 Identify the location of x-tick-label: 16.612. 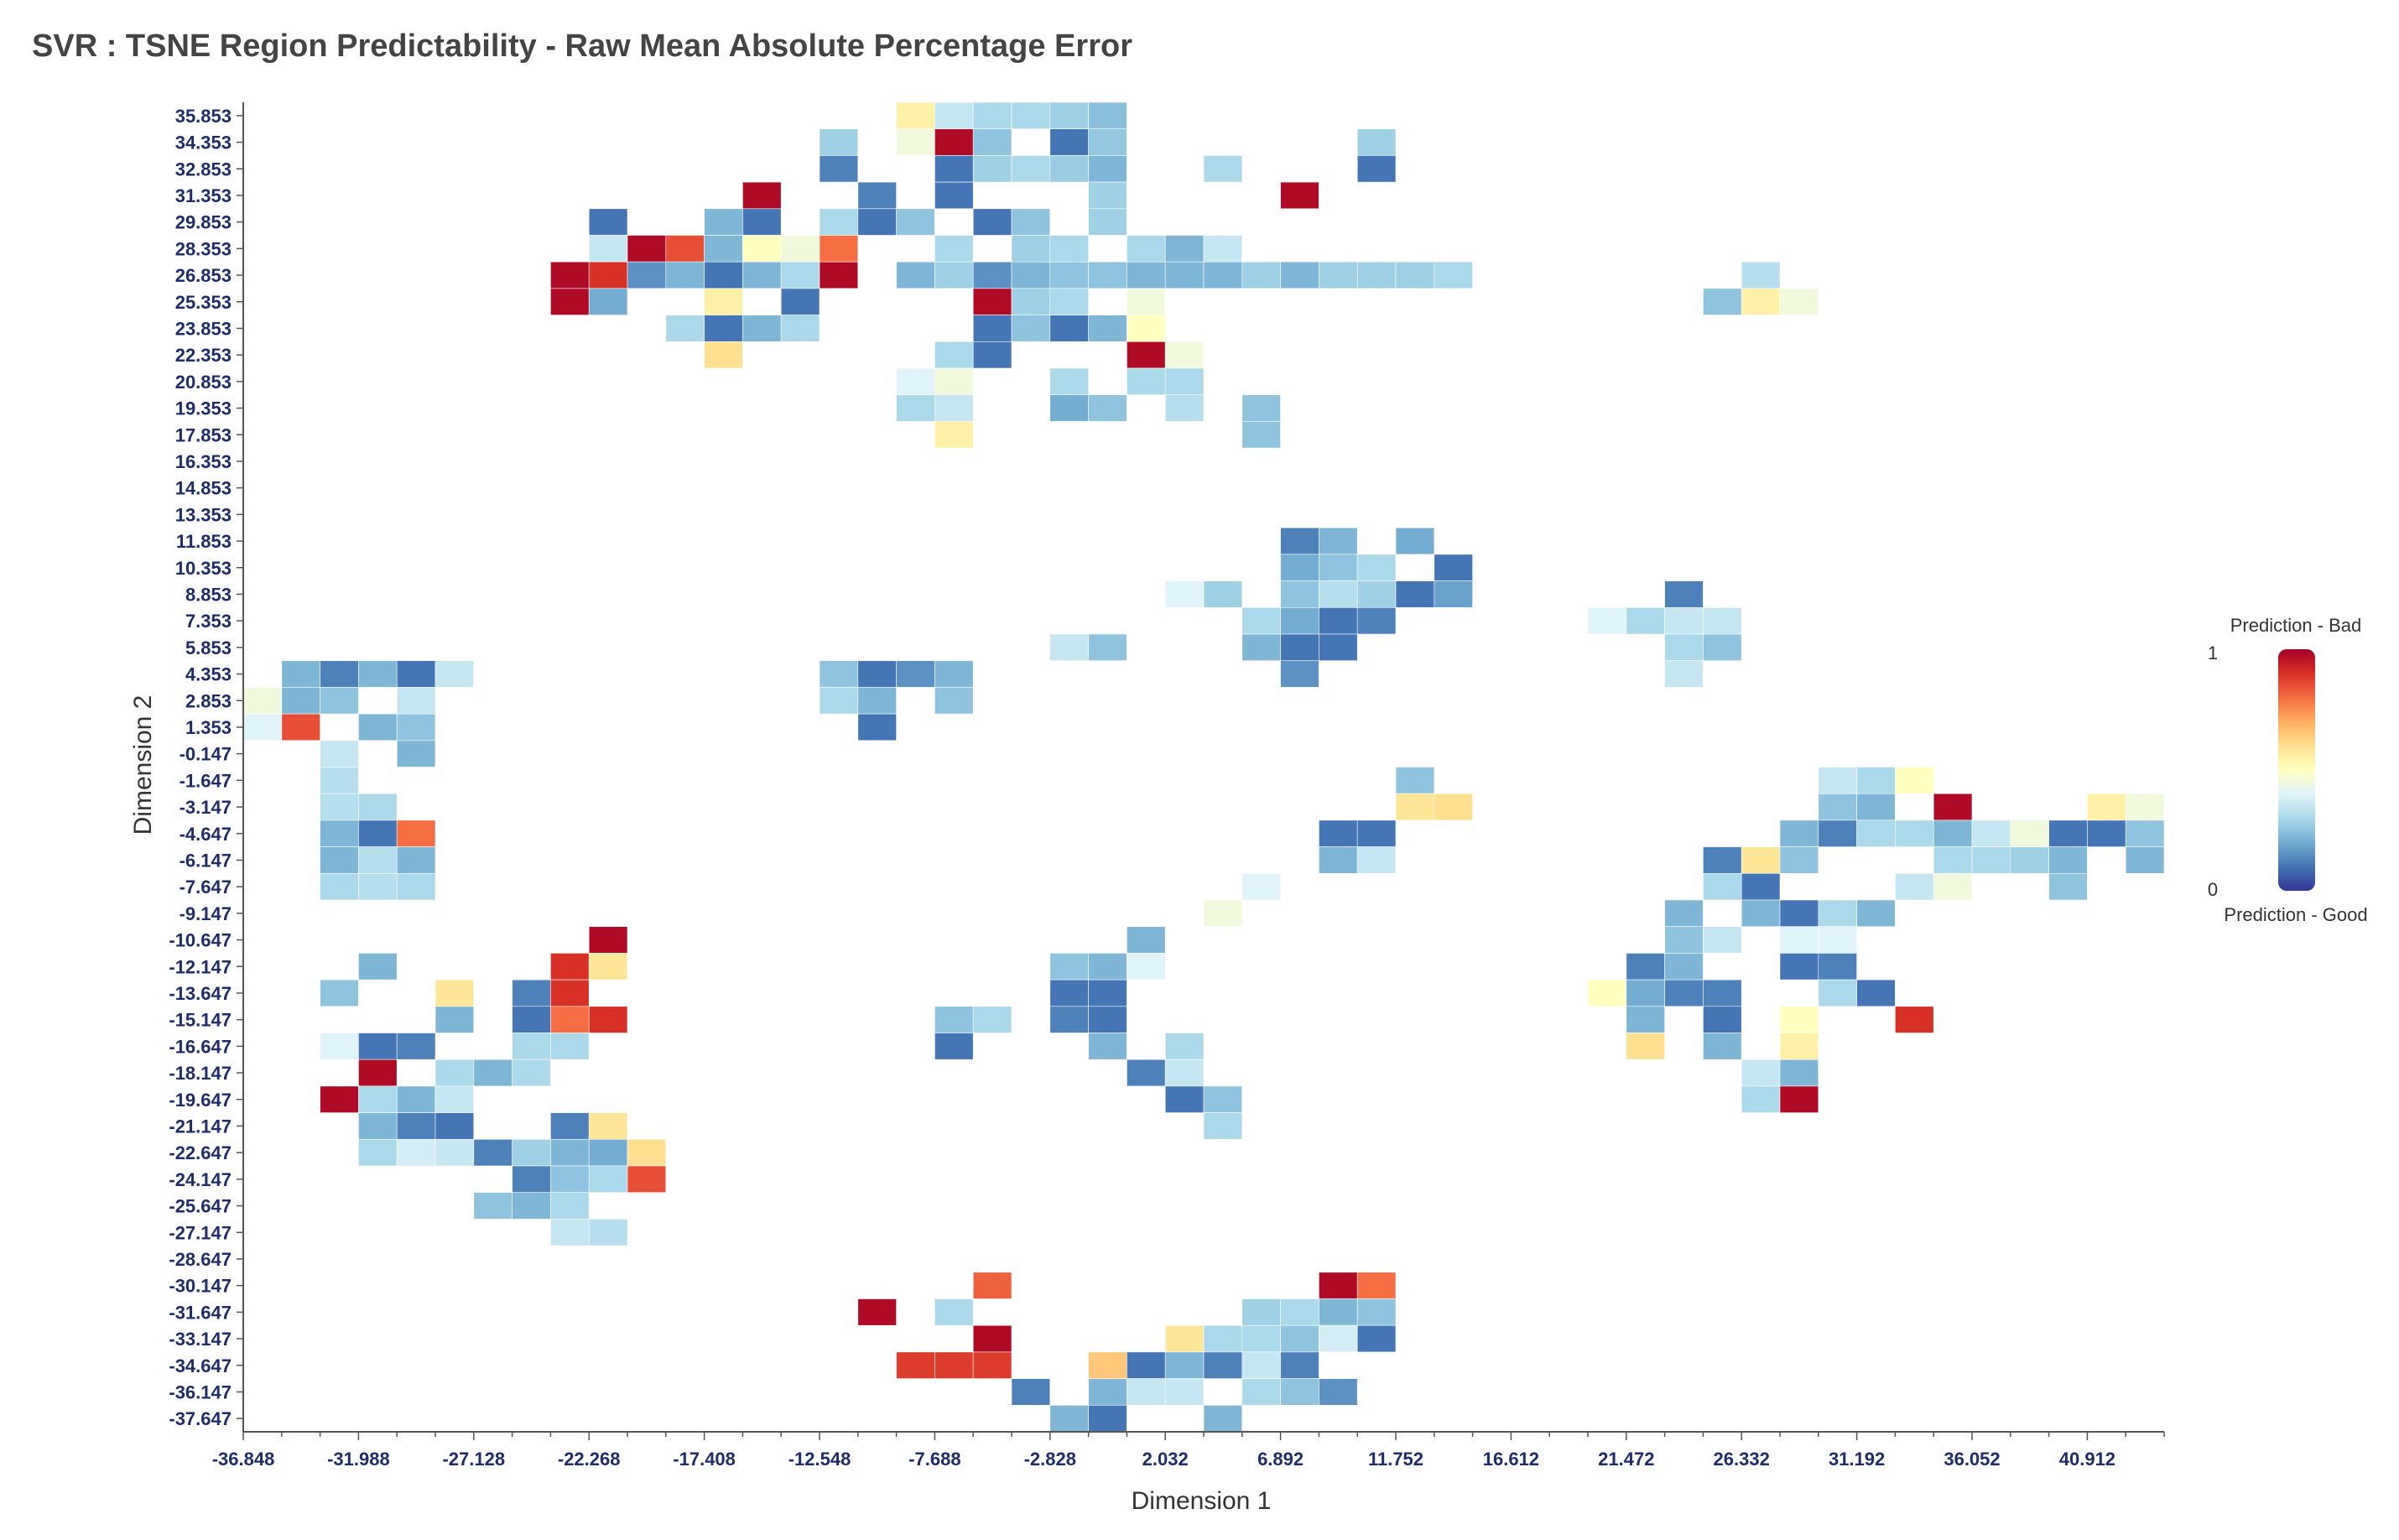
(1511, 1460).